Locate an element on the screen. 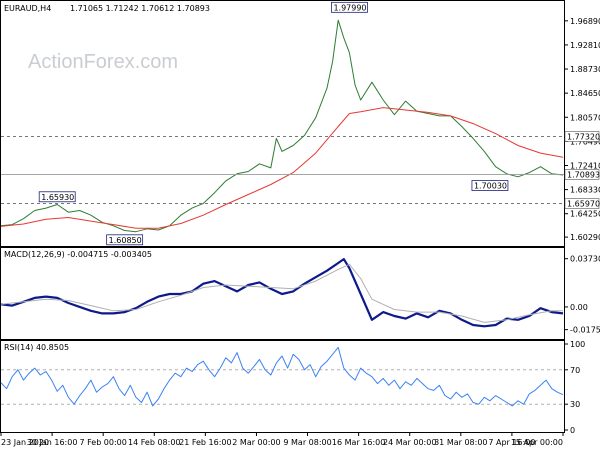 Image resolution: width=600 pixels, height=450 pixels. y-tick-label: 1.72410 is located at coordinates (585, 165).